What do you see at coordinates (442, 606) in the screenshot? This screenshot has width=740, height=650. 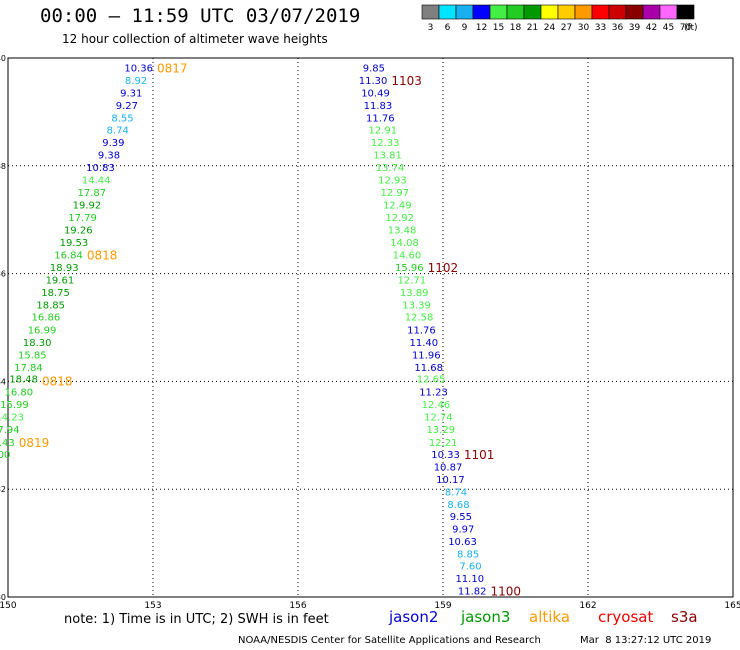 I see `x-tick-label: 159` at bounding box center [442, 606].